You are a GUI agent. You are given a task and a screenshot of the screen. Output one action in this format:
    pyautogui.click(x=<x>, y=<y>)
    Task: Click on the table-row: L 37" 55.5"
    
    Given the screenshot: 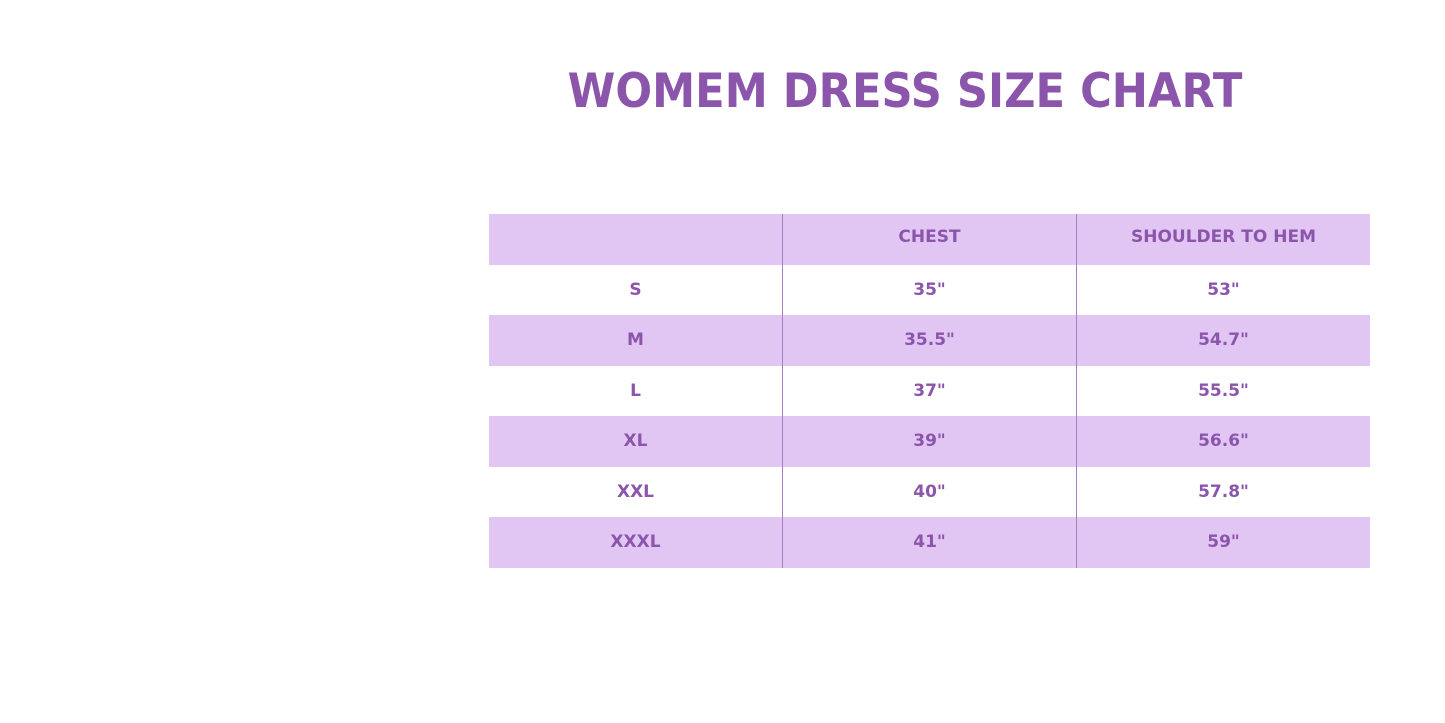 What is the action you would take?
    pyautogui.click(x=929, y=390)
    